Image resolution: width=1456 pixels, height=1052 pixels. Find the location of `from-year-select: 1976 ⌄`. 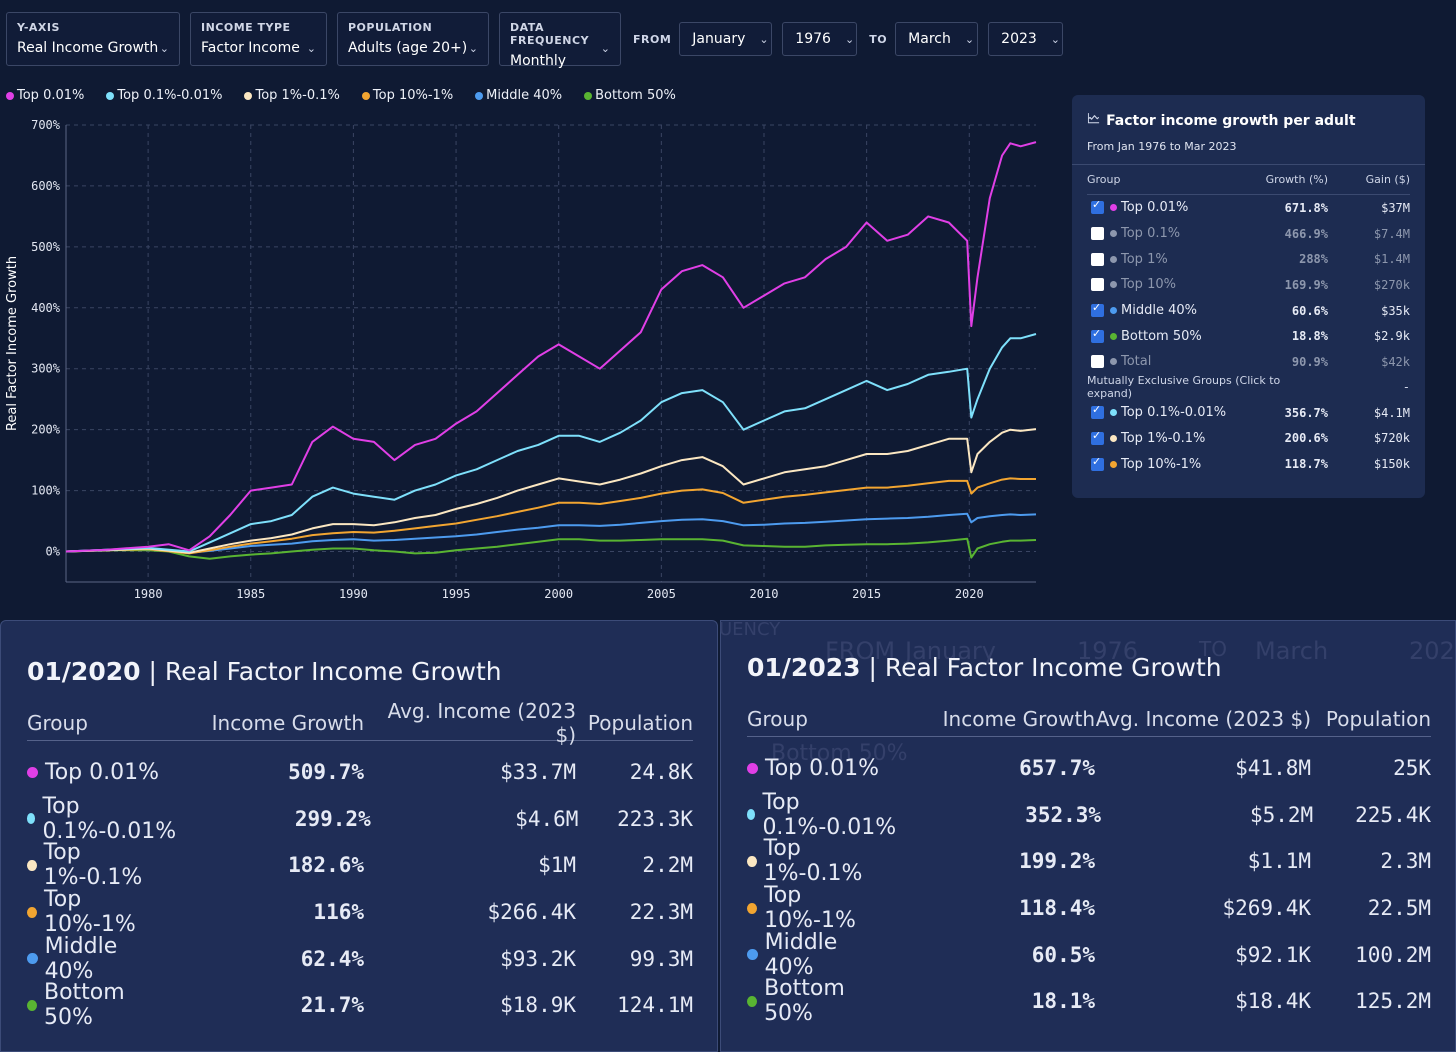

from-year-select: 1976 ⌄ is located at coordinates (820, 39).